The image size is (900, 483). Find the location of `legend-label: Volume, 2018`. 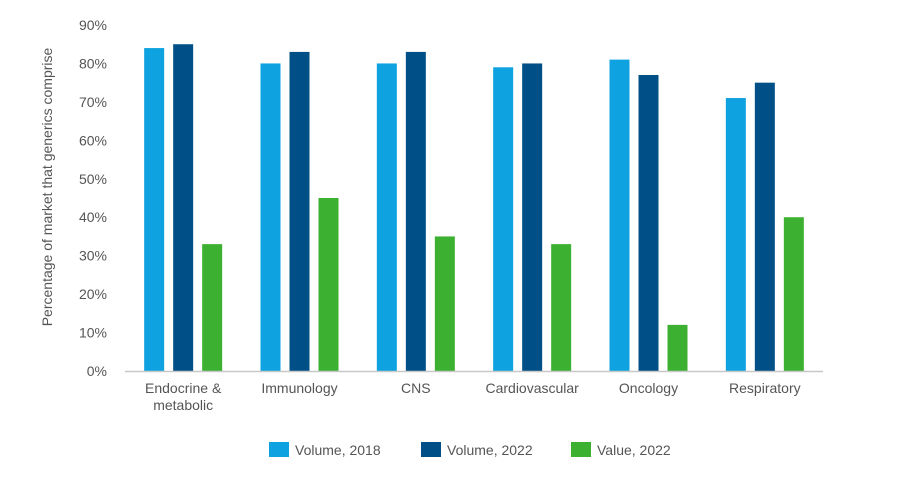

legend-label: Volume, 2018 is located at coordinates (338, 450).